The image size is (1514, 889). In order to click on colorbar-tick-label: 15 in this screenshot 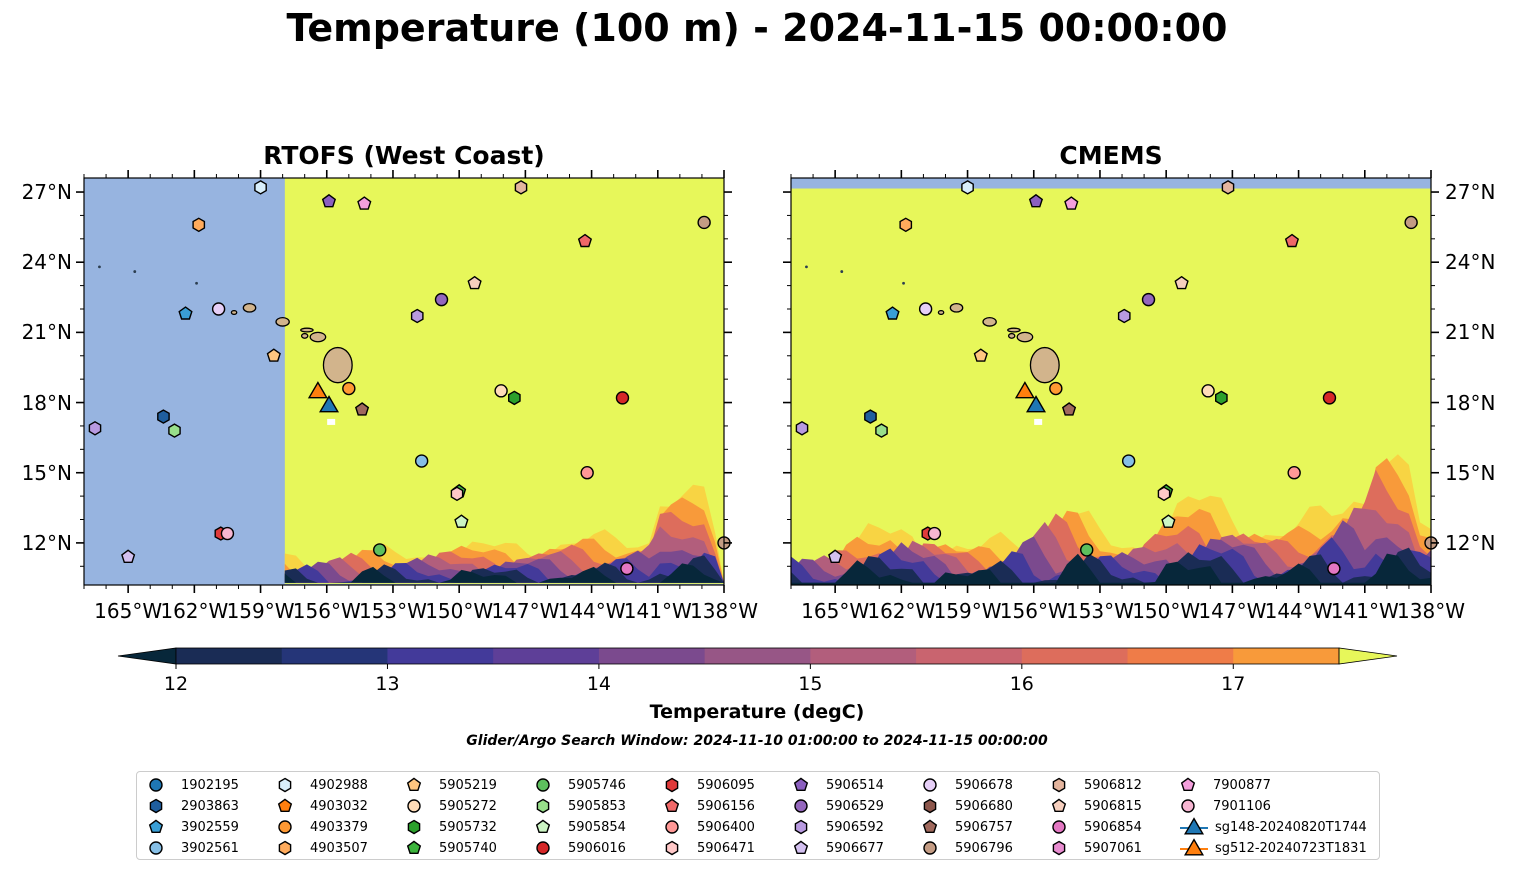, I will do `click(810, 684)`.